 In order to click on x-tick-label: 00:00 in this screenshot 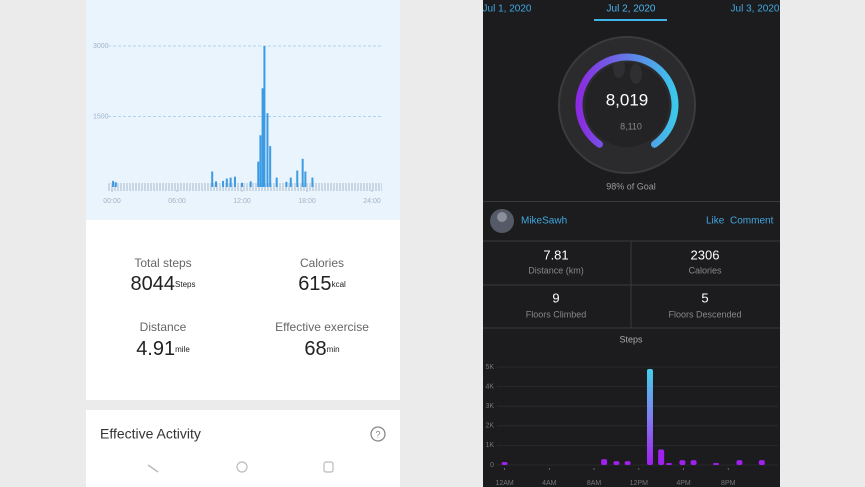, I will do `click(112, 201)`.